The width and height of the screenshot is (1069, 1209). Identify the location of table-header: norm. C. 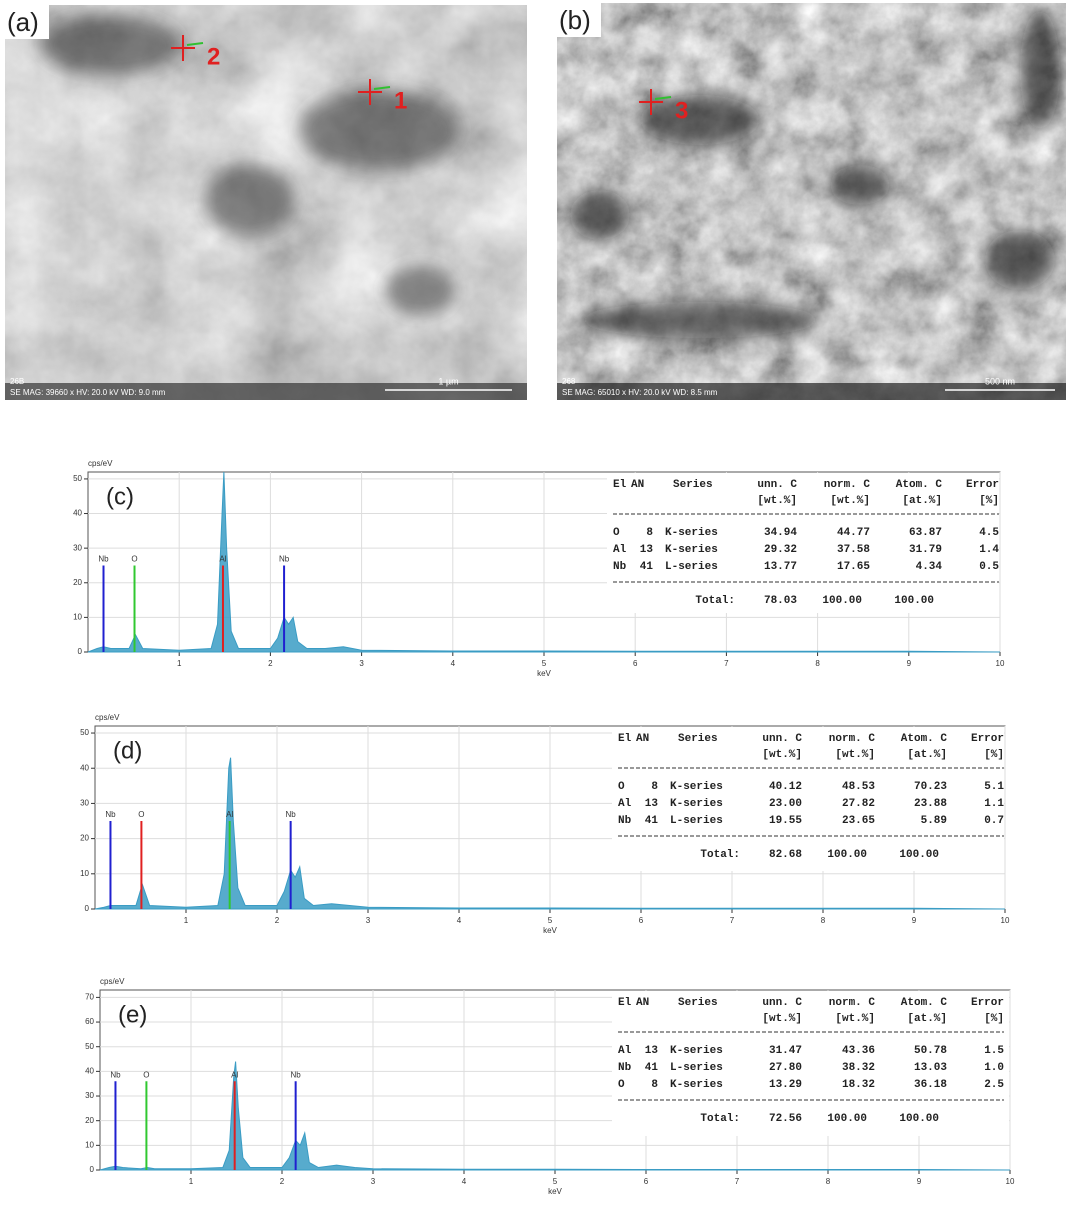
(852, 1003).